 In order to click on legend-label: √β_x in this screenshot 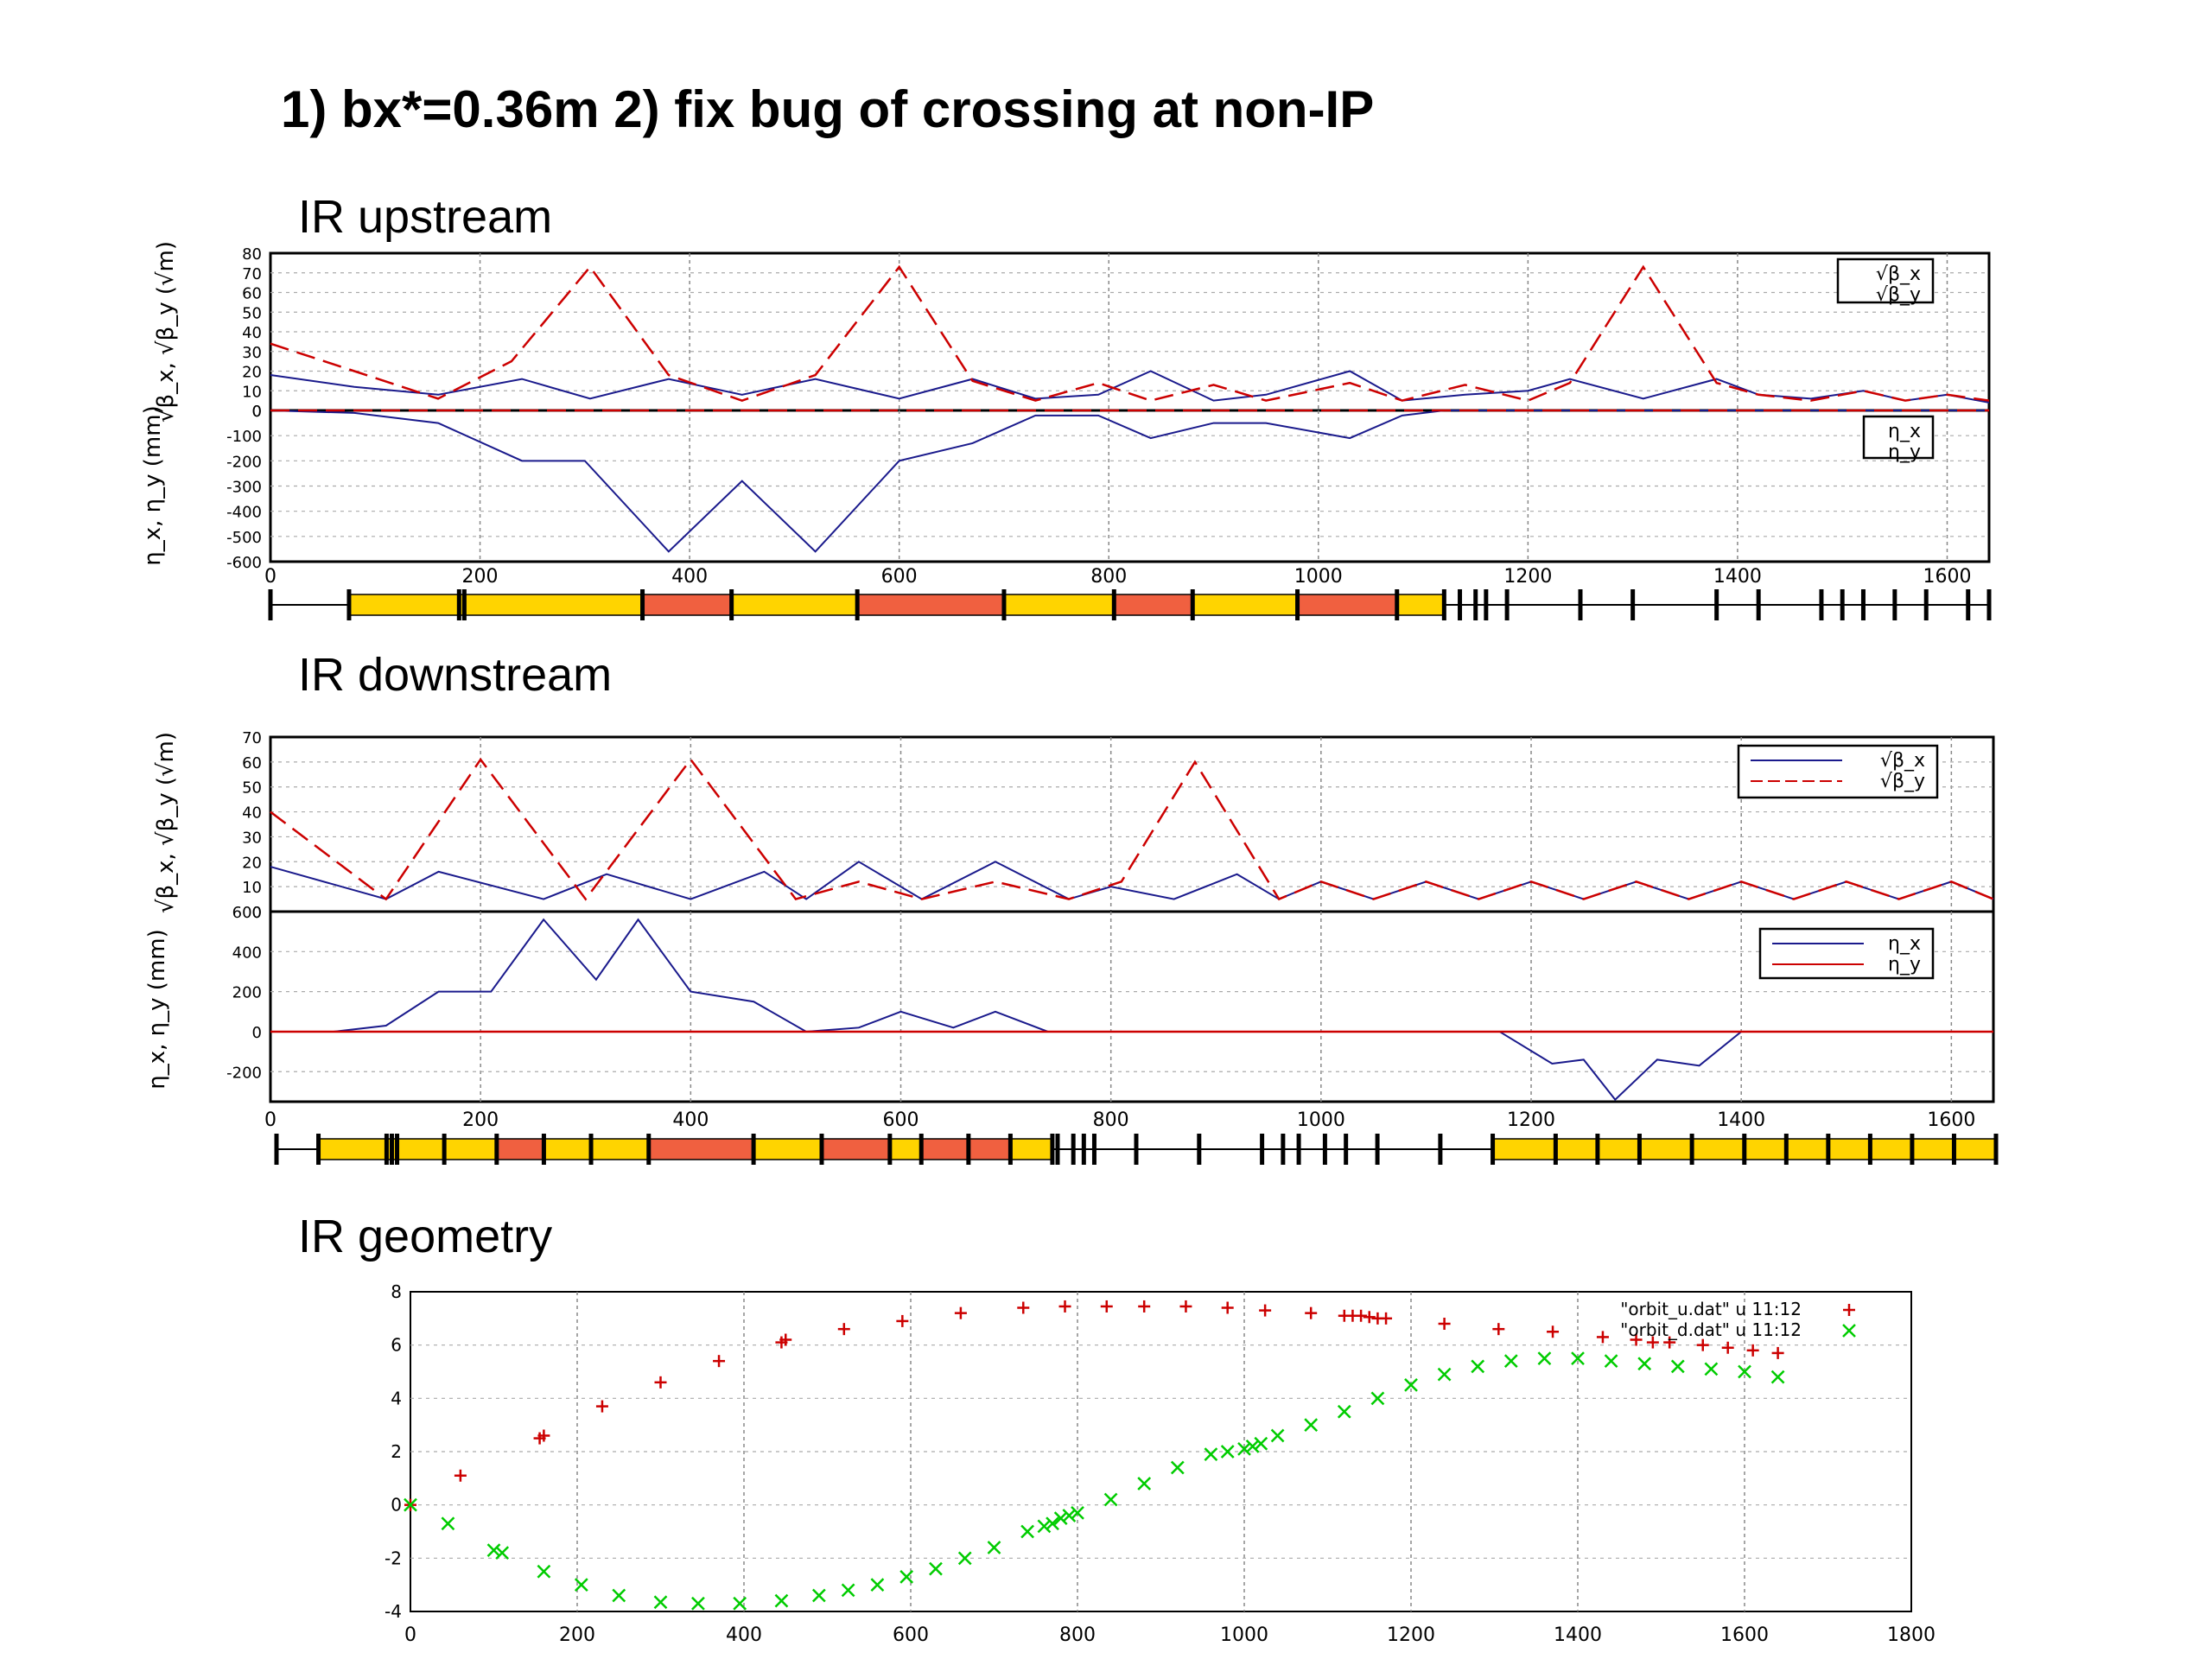, I will do `click(1898, 274)`.